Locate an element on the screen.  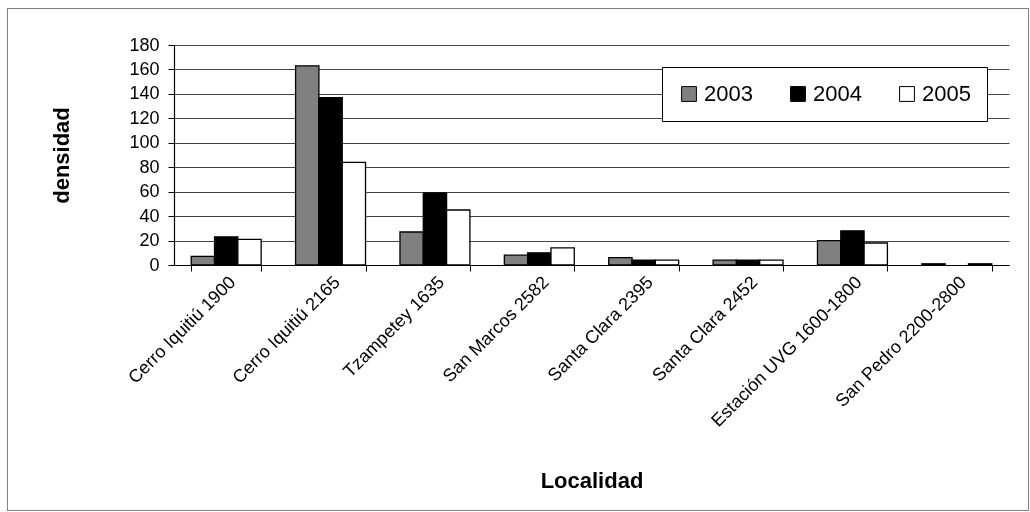
y-tick-label: 160 is located at coordinates (144, 68).